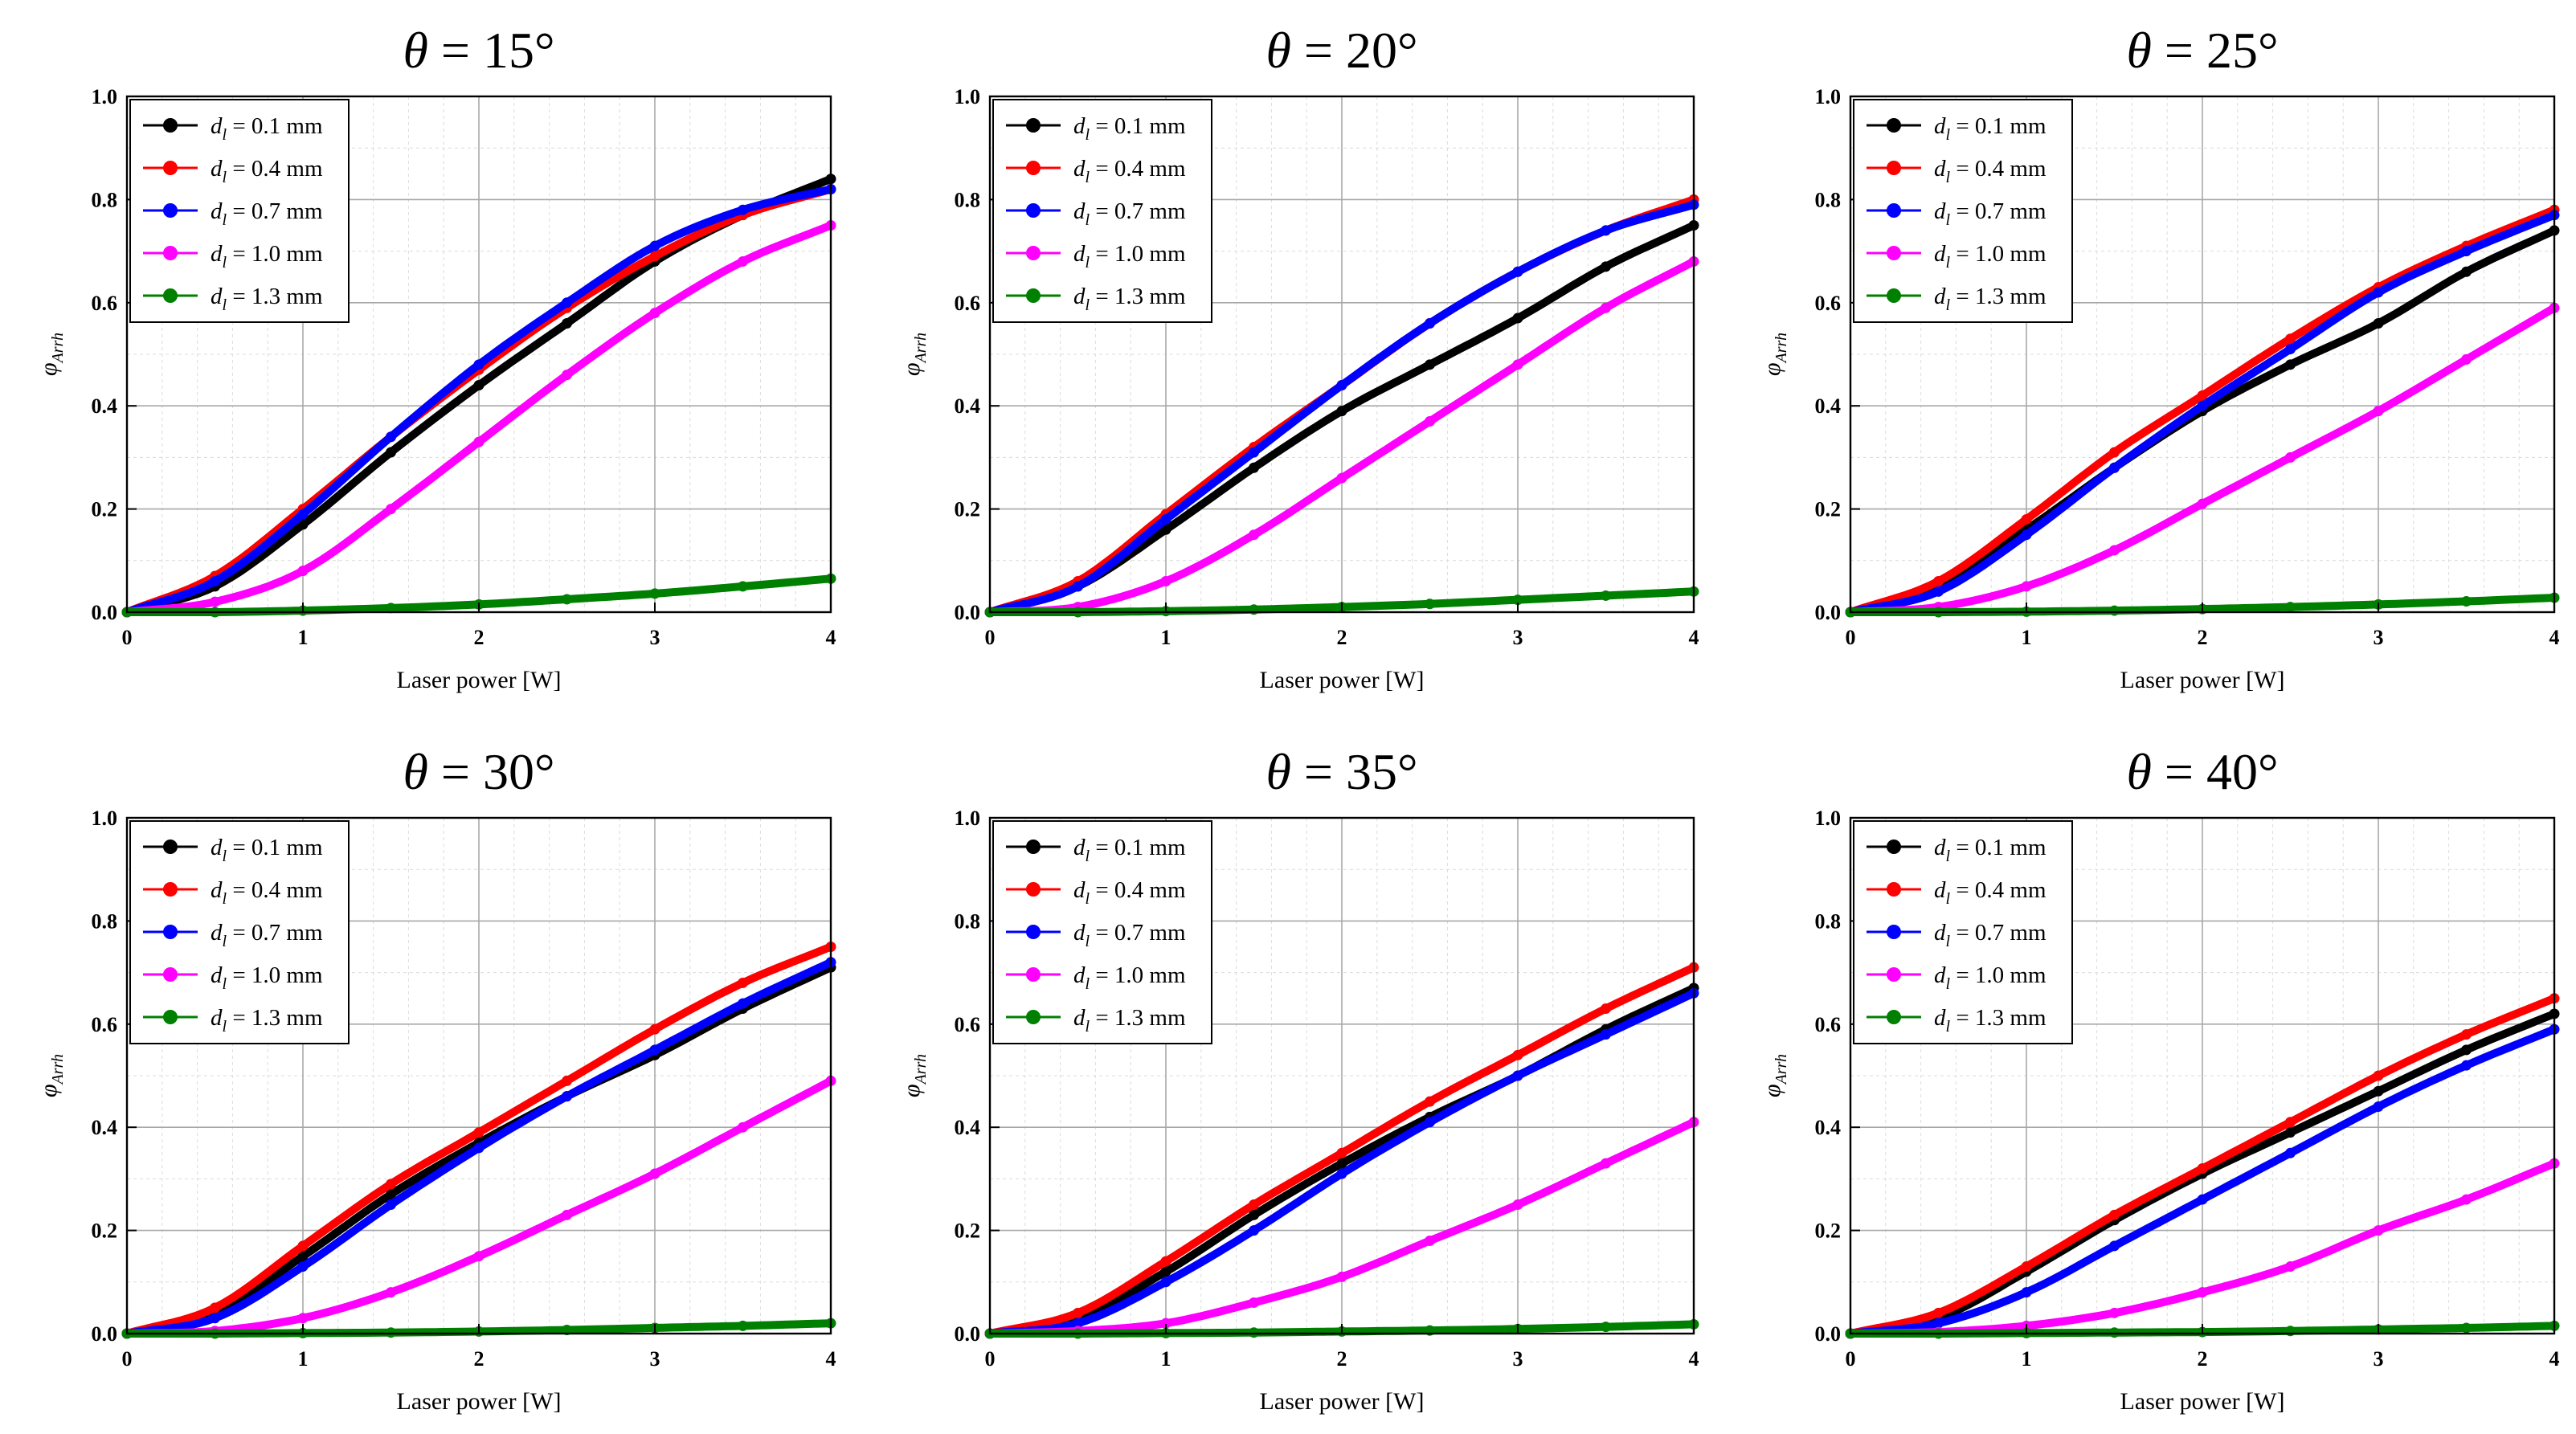 This screenshot has height=1434, width=2576. I want to click on legend-label: dl = 1.3 mm, so click(1990, 1021).